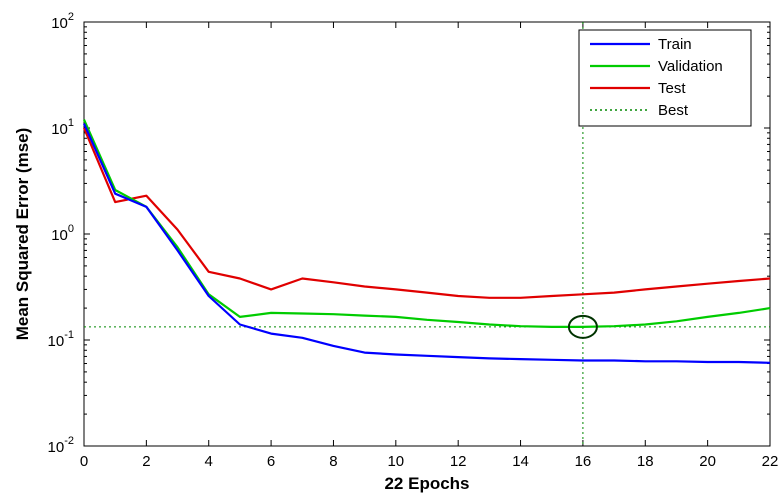 This screenshot has height=494, width=779. I want to click on y-tick-exponent: -2, so click(69, 441).